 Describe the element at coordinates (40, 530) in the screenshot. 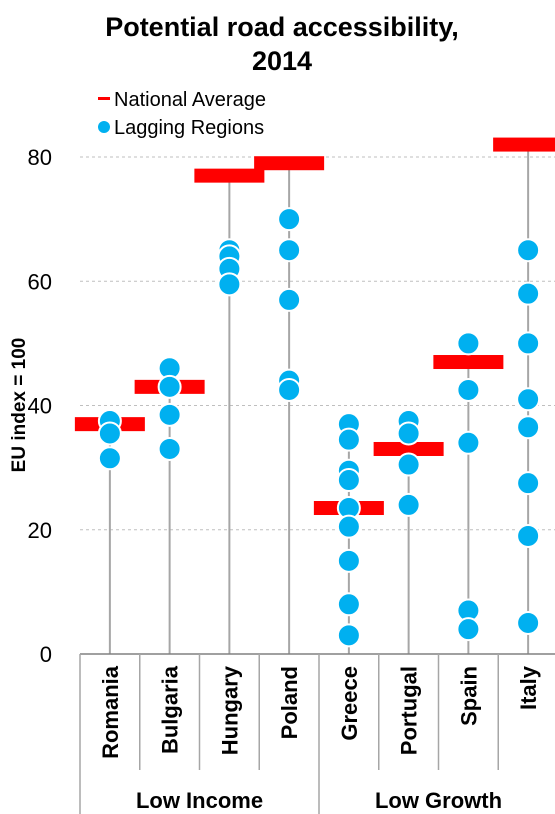

I see `y-tick-label-20: 20` at that location.